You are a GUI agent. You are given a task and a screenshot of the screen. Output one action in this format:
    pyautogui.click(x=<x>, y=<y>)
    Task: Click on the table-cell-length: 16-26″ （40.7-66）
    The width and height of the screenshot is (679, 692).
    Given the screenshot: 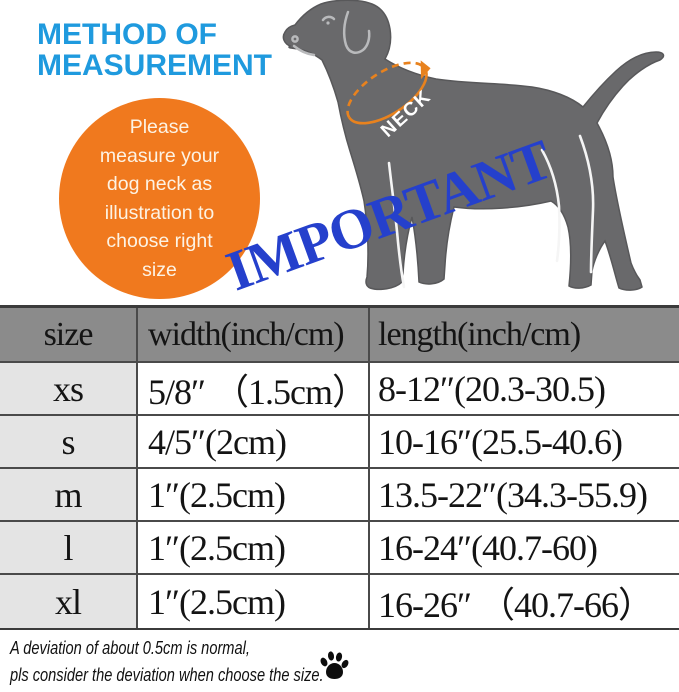 What is the action you would take?
    pyautogui.click(x=524, y=601)
    